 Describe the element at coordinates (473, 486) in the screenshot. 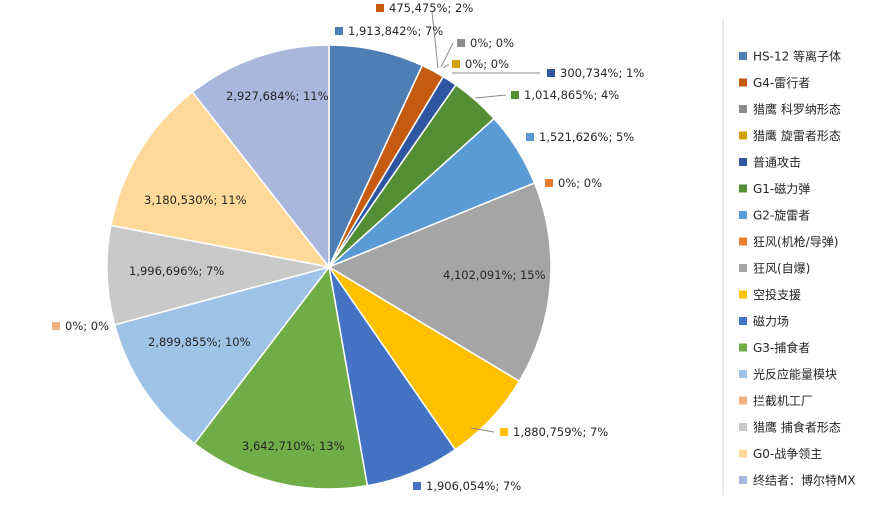

I see `data-label: 1,906,054%; 7%` at that location.